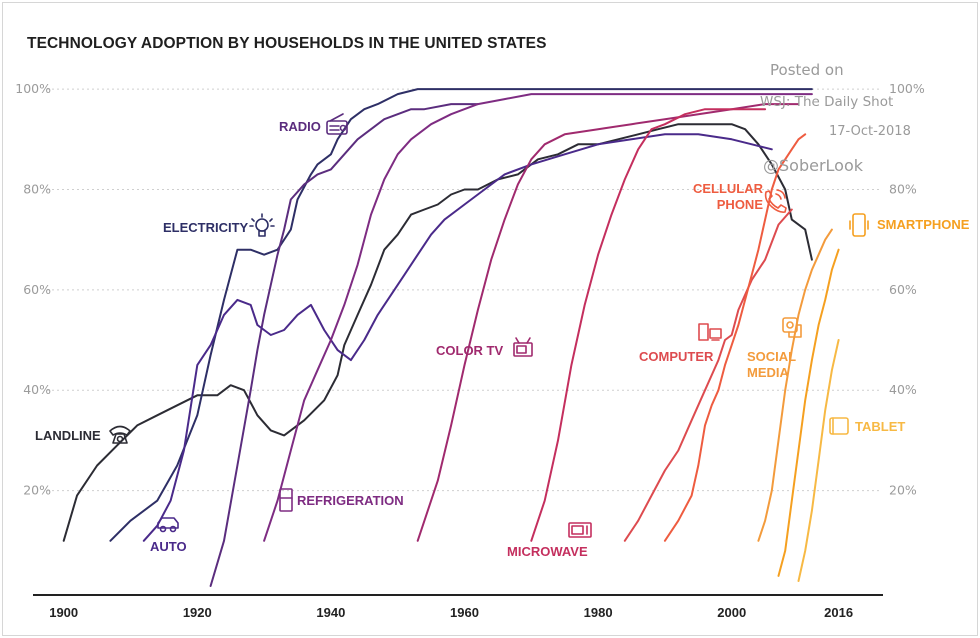 Image resolution: width=980 pixels, height=638 pixels. Describe the element at coordinates (197, 612) in the screenshot. I see `x-tick-1920: 1920` at that location.